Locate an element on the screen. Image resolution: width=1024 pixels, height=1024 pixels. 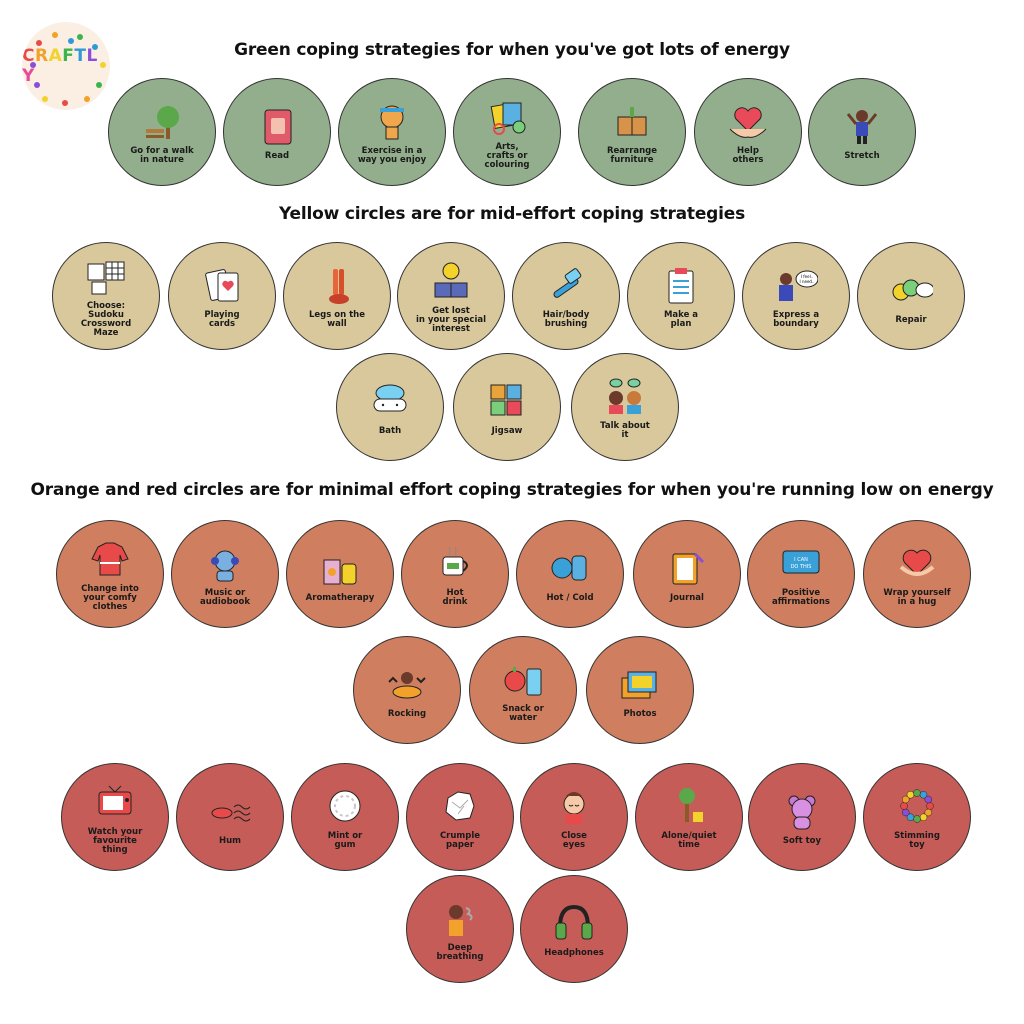
clipboard-icon is located at coordinates (681, 285).